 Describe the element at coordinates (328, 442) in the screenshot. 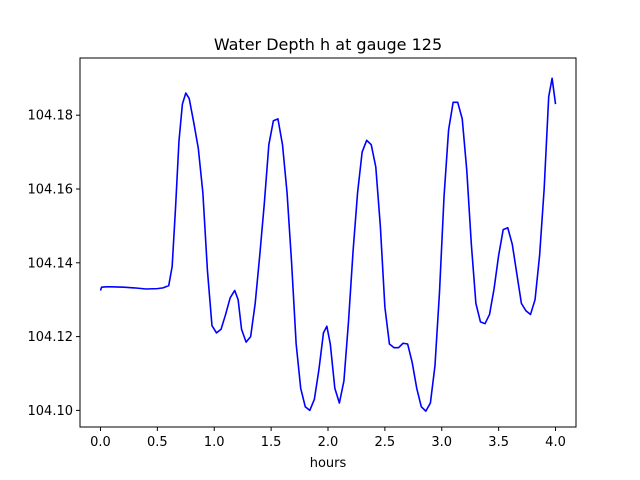

I see `x-tick-label: 2.0` at that location.